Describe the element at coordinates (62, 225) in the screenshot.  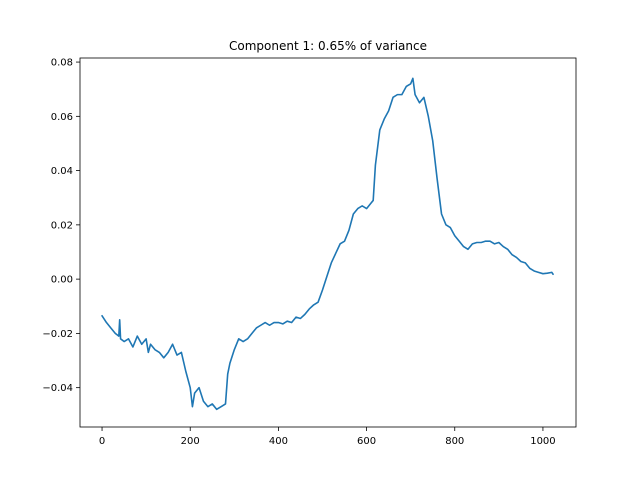
I see `y-tick-label: 0.02` at that location.